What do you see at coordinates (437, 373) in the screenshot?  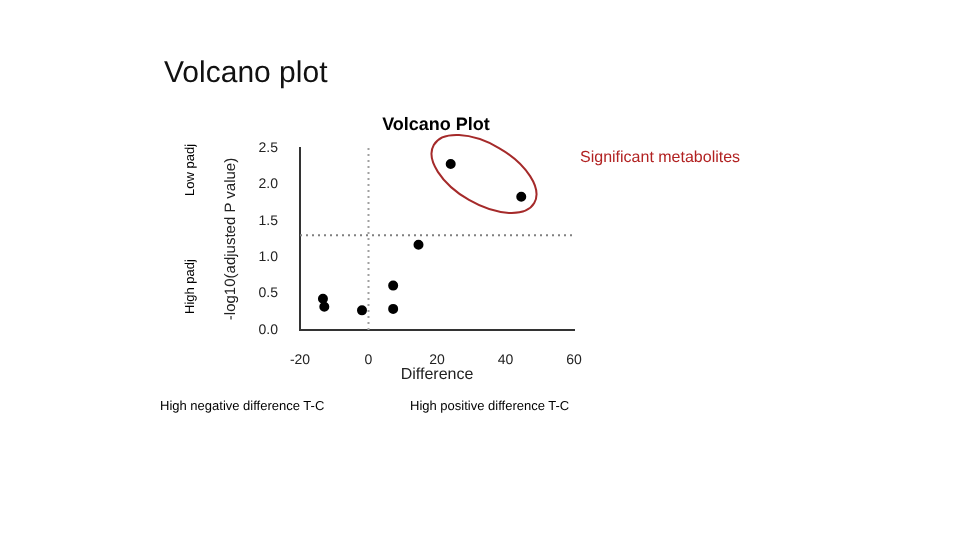 I see `x-axis-title: Difference` at bounding box center [437, 373].